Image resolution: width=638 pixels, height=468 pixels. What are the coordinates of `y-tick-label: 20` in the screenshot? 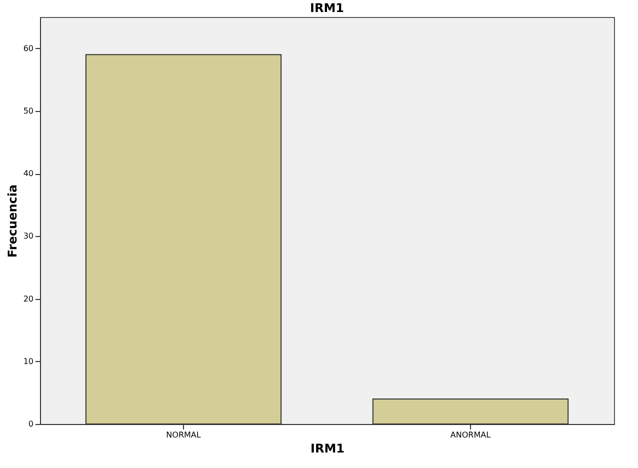 It's located at (28, 299).